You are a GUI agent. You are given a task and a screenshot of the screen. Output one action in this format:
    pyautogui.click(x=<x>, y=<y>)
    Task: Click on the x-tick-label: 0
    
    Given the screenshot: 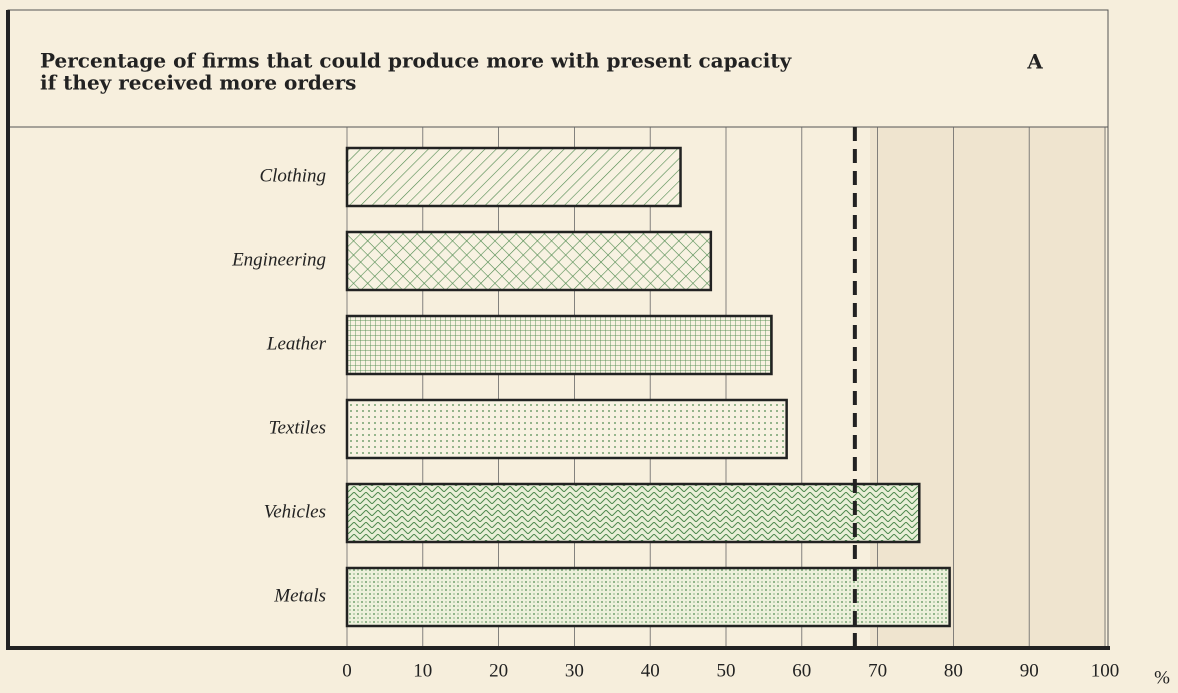 What is the action you would take?
    pyautogui.click(x=347, y=670)
    